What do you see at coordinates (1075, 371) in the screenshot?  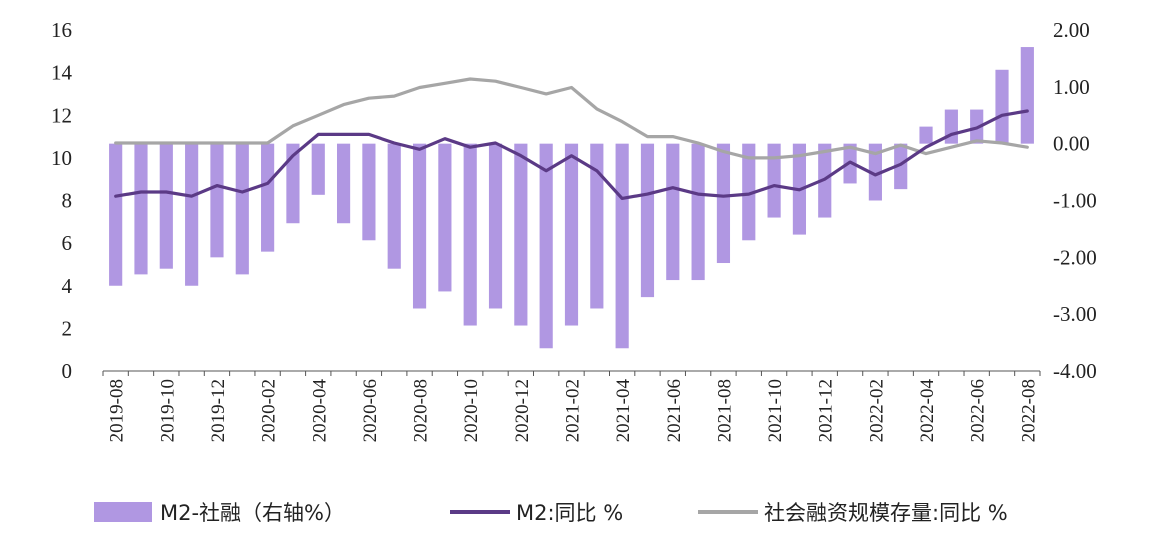 I see `right-axis-tick-label: -4.00` at bounding box center [1075, 371].